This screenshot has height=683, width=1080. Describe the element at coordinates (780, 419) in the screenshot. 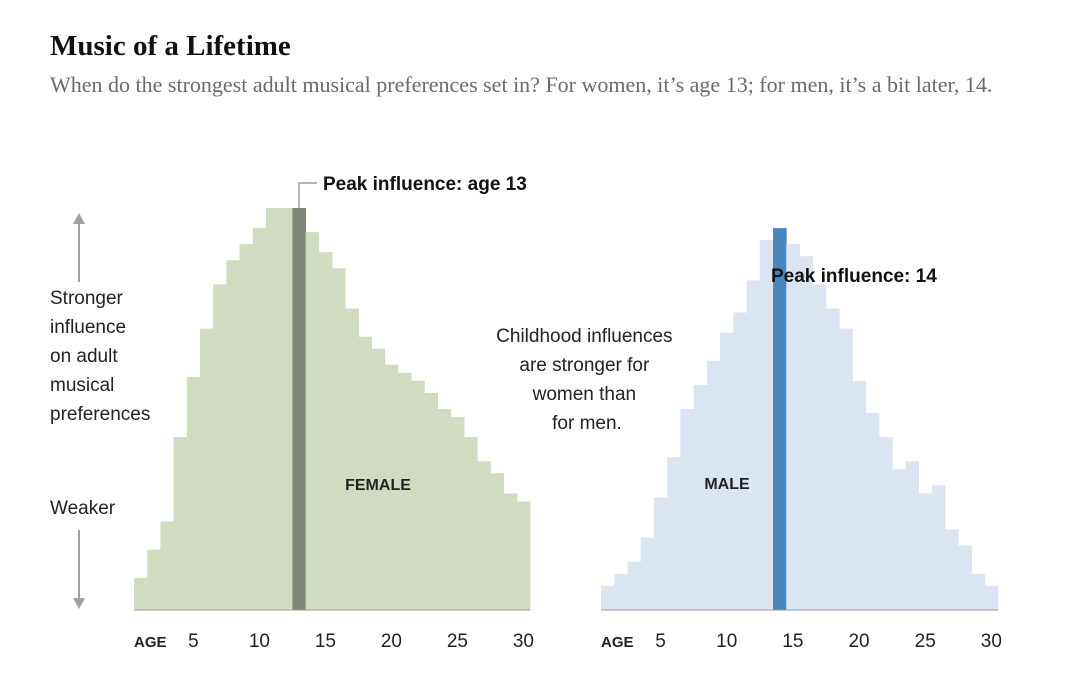

I see `male-bar-age-14-peak` at that location.